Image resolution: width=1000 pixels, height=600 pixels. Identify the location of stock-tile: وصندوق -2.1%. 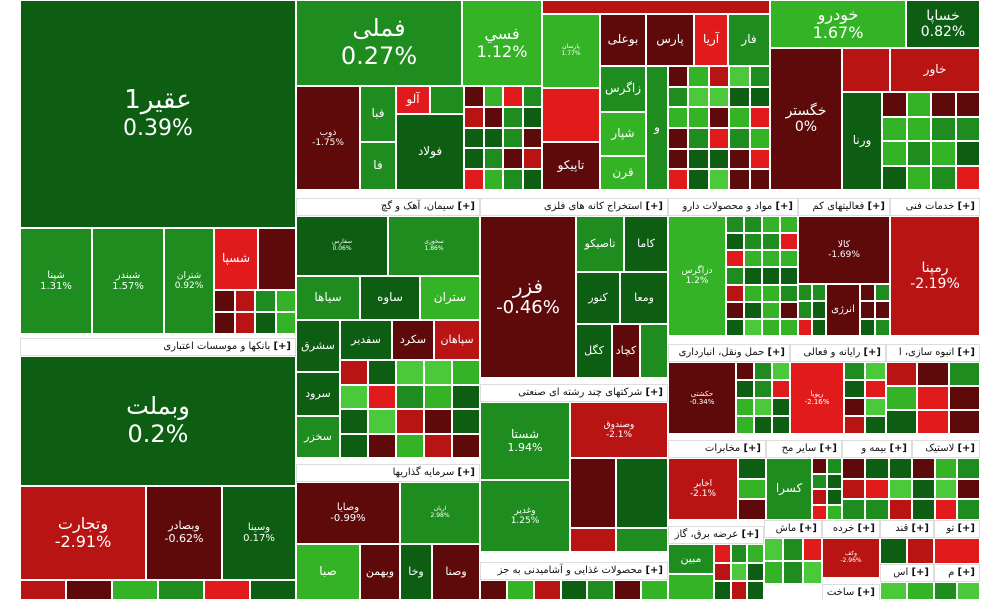
(619, 430).